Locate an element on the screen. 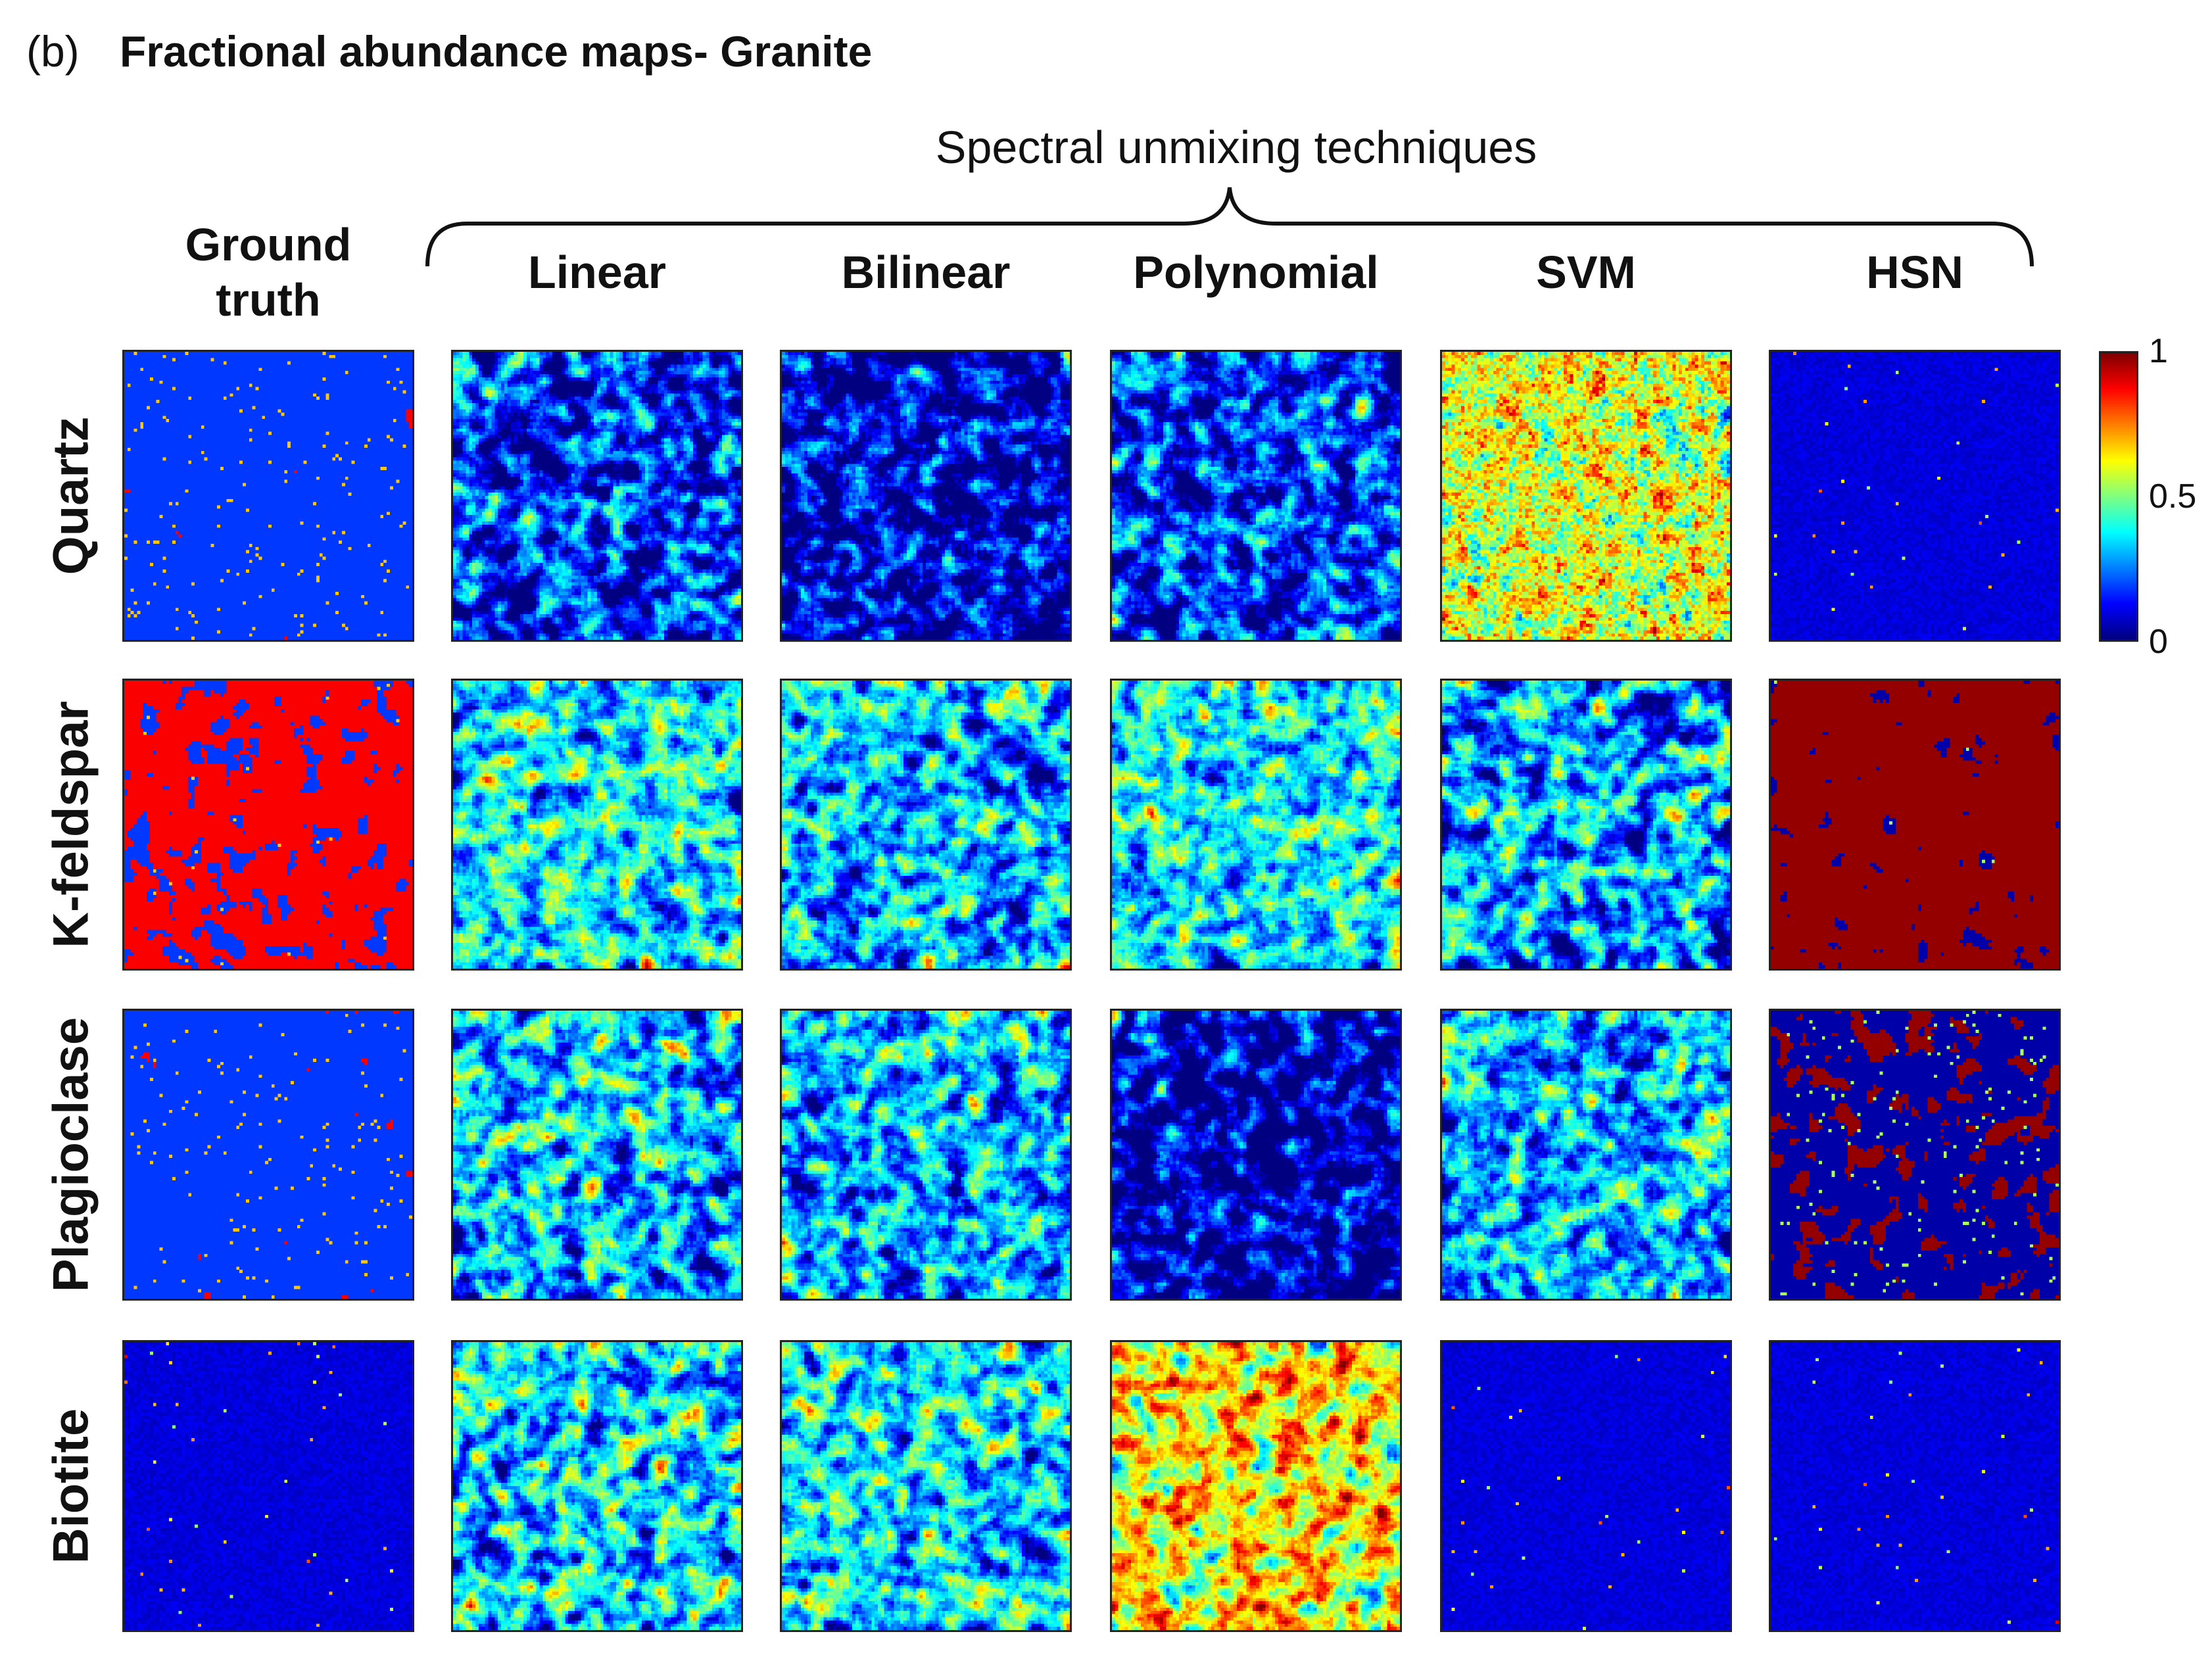 Image resolution: width=2212 pixels, height=1659 pixels. figure-title: Fractional abundance maps- Granite is located at coordinates (496, 51).